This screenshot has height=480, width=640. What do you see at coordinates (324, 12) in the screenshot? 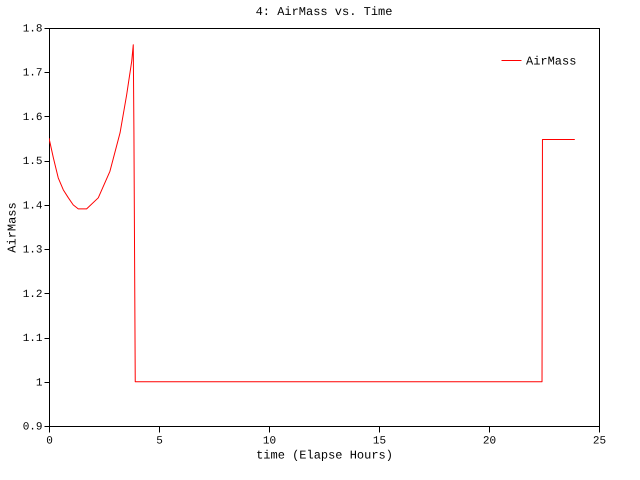
I see `chart-title: 4: AirMass vs. Time` at bounding box center [324, 12].